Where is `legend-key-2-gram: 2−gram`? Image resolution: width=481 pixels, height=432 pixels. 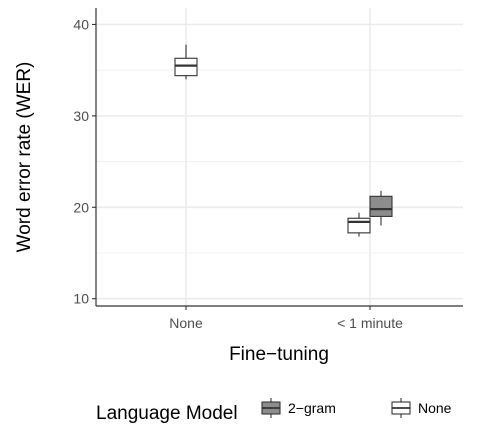 legend-key-2-gram: 2−gram is located at coordinates (298, 408).